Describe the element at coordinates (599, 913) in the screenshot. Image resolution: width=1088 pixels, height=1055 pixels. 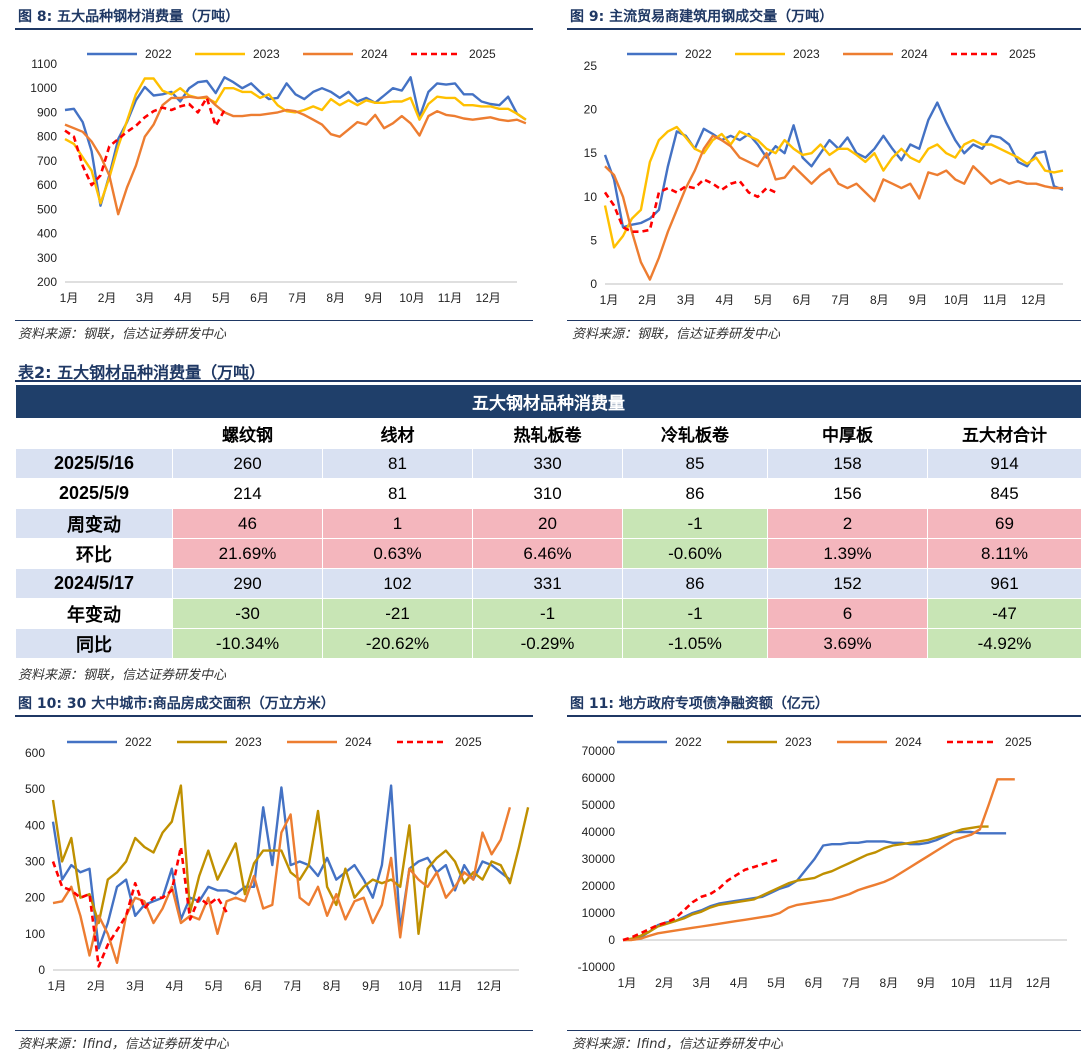
I see `y-tick-label: 10000` at that location.